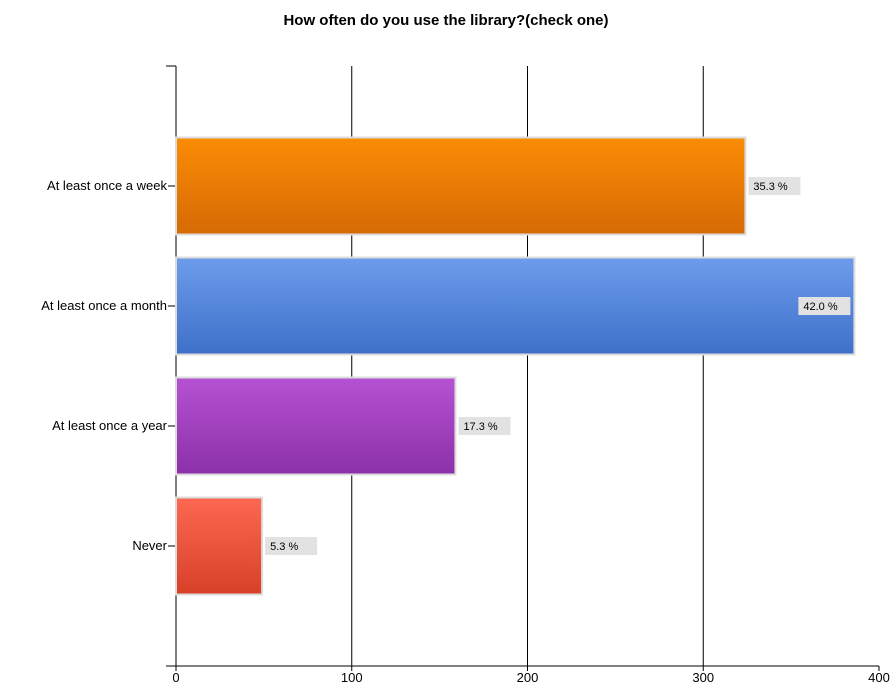  Describe the element at coordinates (104, 305) in the screenshot. I see `category-label: At least once a month` at that location.